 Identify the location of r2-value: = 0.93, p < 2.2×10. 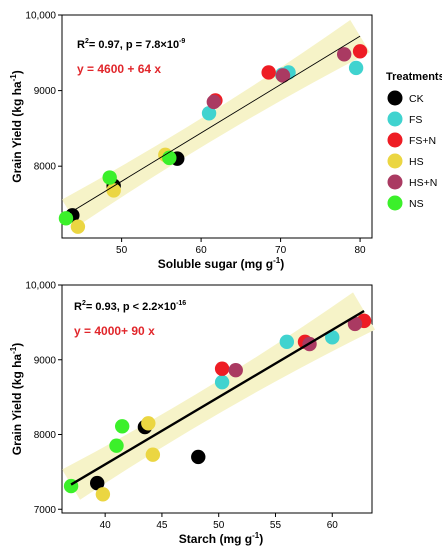
(131, 307).